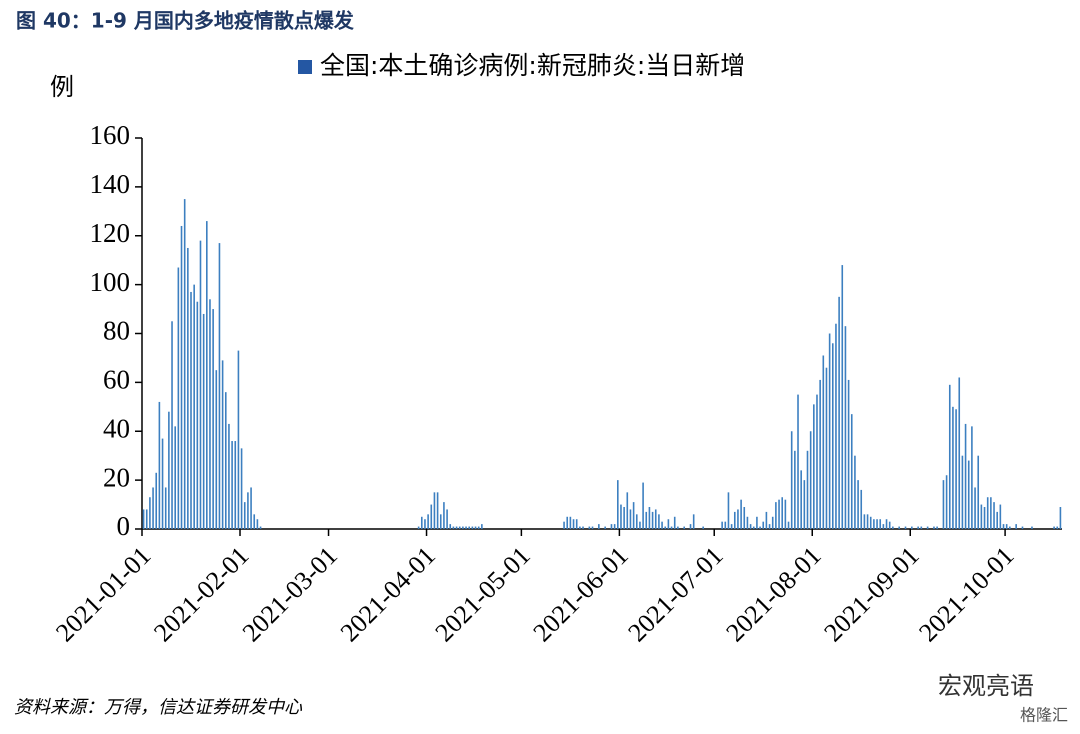 This screenshot has height=734, width=1080. I want to click on x-tick-label: 2021-06-01, so click(581, 594).